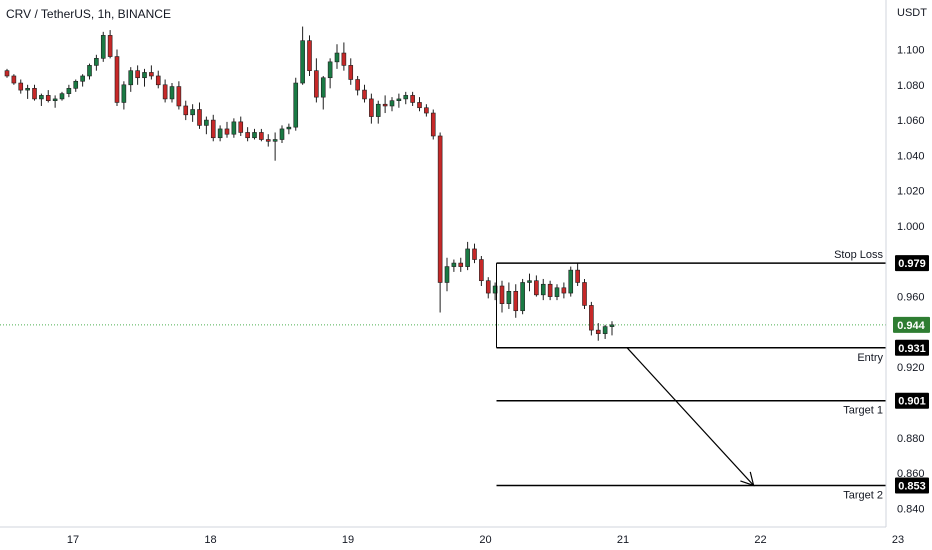 The width and height of the screenshot is (932, 550). What do you see at coordinates (911, 156) in the screenshot?
I see `price-tick-label: 1.040` at bounding box center [911, 156].